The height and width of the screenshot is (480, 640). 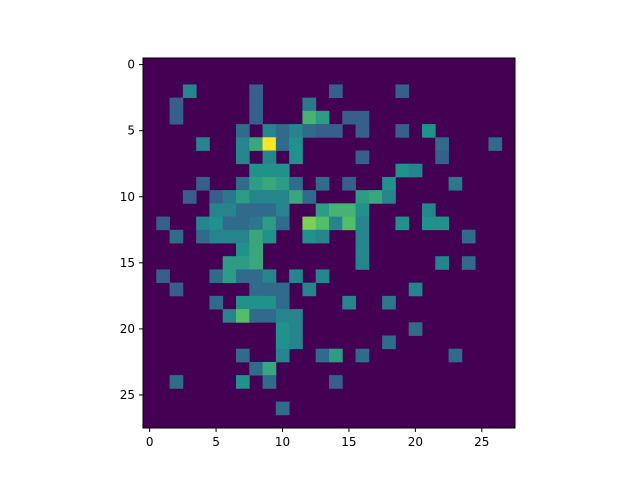 What do you see at coordinates (127, 329) in the screenshot?
I see `y-tick-label: 20` at bounding box center [127, 329].